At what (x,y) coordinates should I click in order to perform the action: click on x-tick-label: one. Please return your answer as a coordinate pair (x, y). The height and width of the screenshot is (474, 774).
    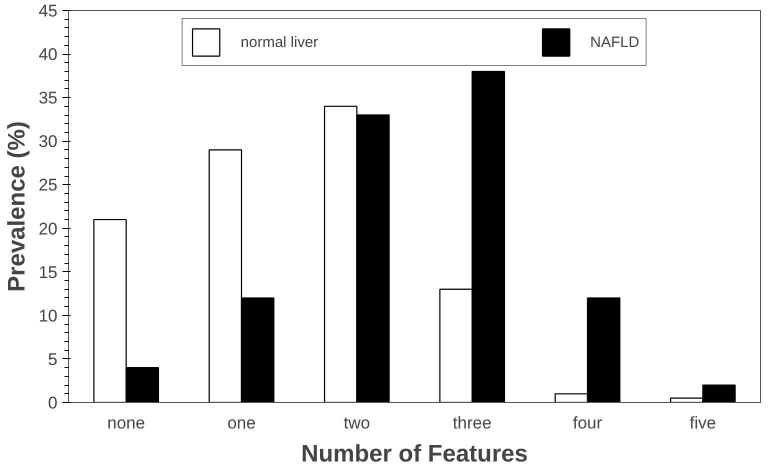
    Looking at the image, I should click on (241, 423).